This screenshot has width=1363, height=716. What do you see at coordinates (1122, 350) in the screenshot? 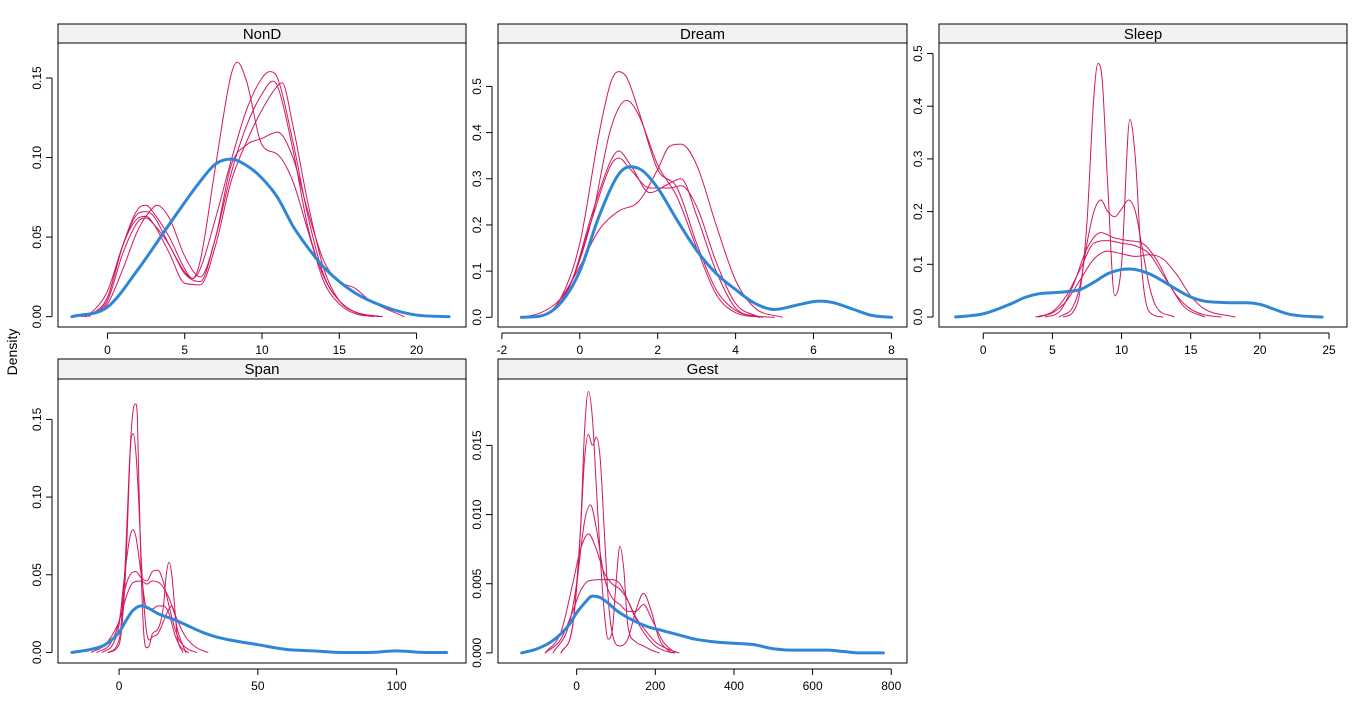
I see `x-tick-label-sleep: 10` at bounding box center [1122, 350].